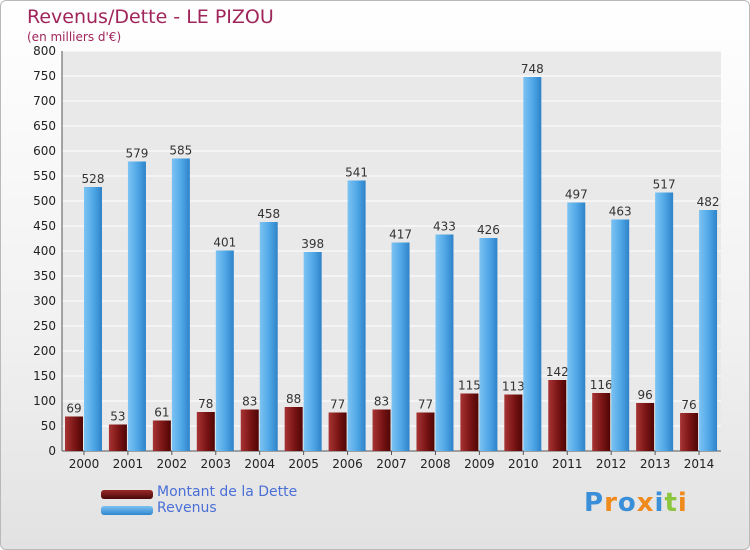 Image resolution: width=750 pixels, height=550 pixels. What do you see at coordinates (44, 326) in the screenshot?
I see `y-tick-label: 250` at bounding box center [44, 326].